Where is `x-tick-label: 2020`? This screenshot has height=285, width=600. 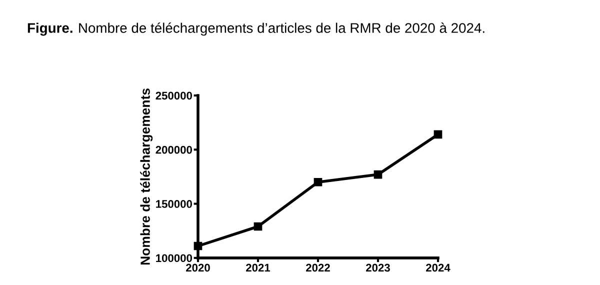 x-tick-label: 2020 is located at coordinates (198, 268).